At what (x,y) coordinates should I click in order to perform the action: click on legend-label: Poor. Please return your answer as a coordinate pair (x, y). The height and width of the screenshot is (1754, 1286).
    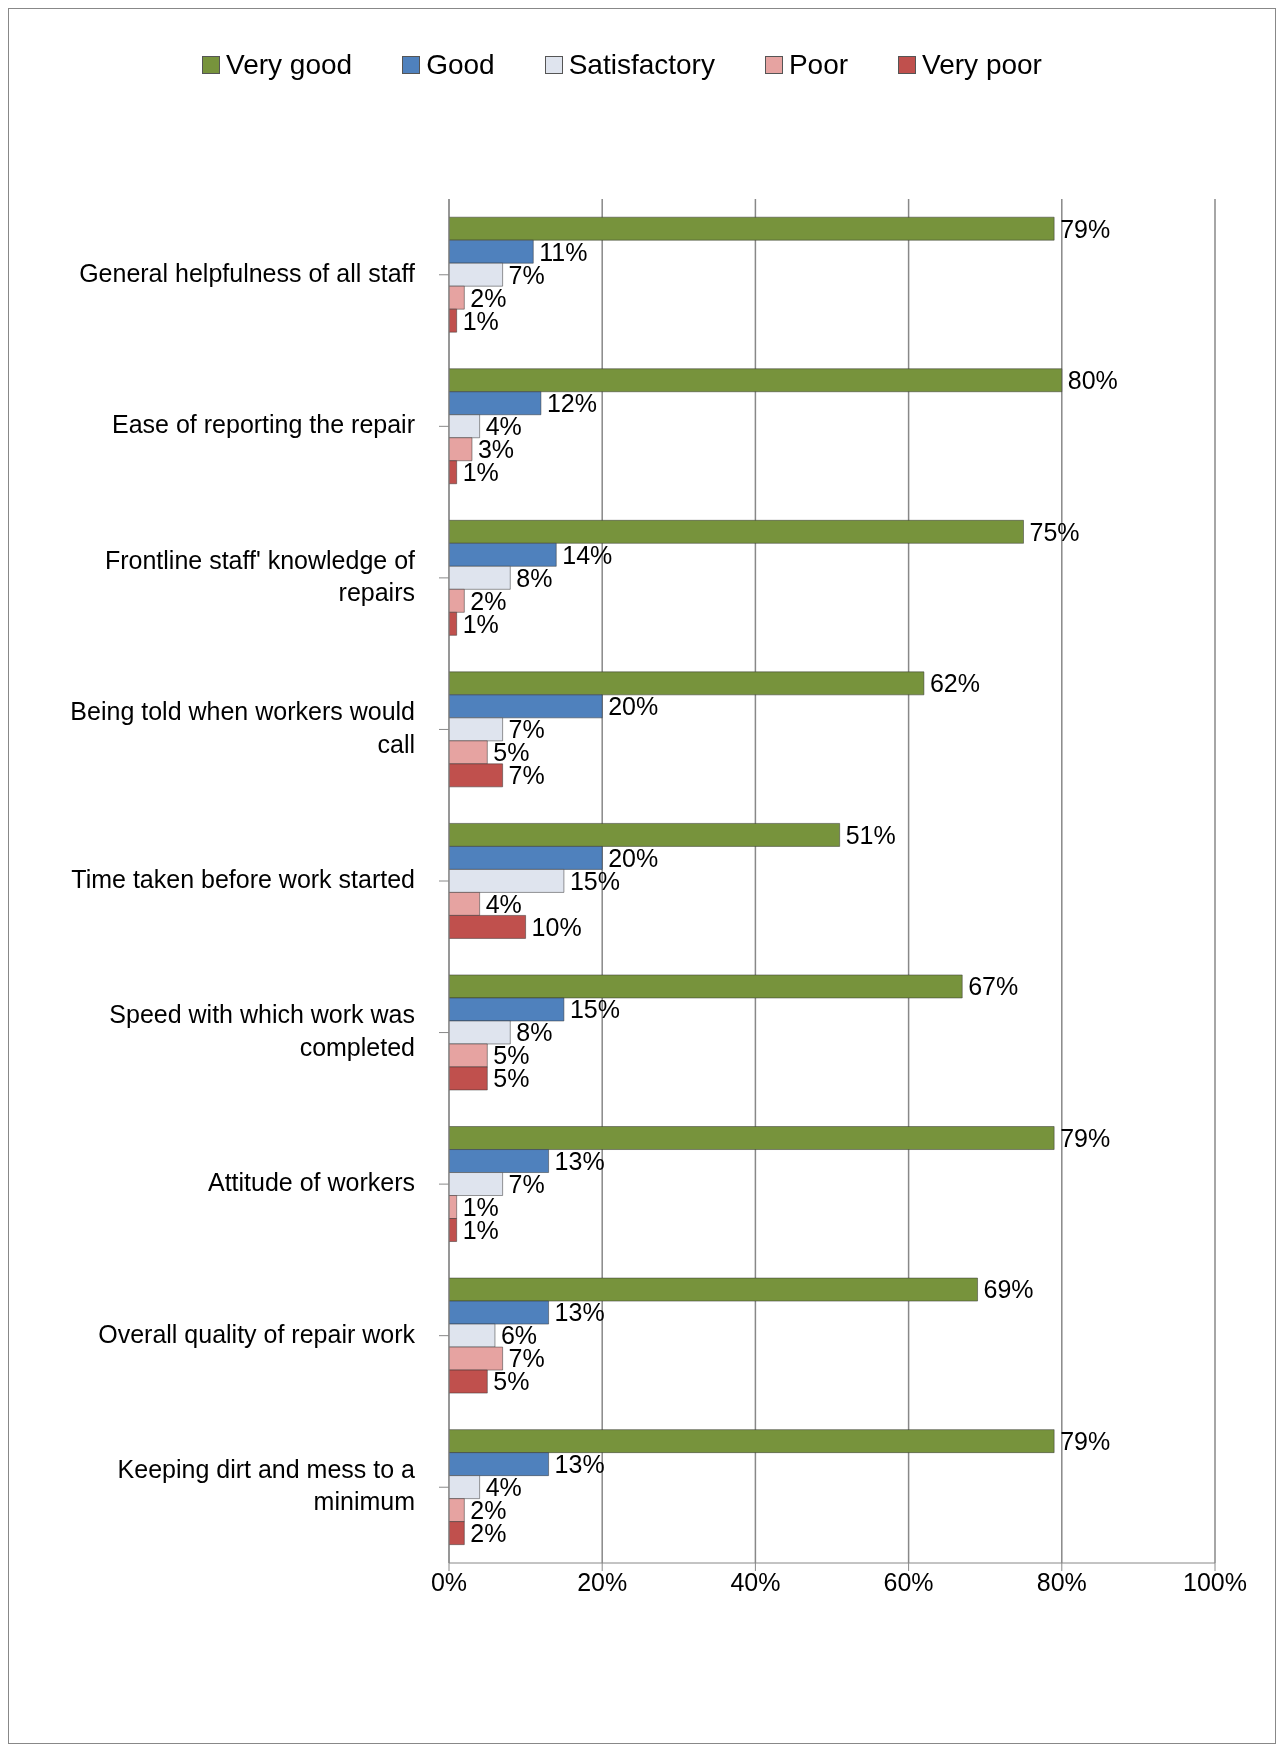
    Looking at the image, I should click on (818, 65).